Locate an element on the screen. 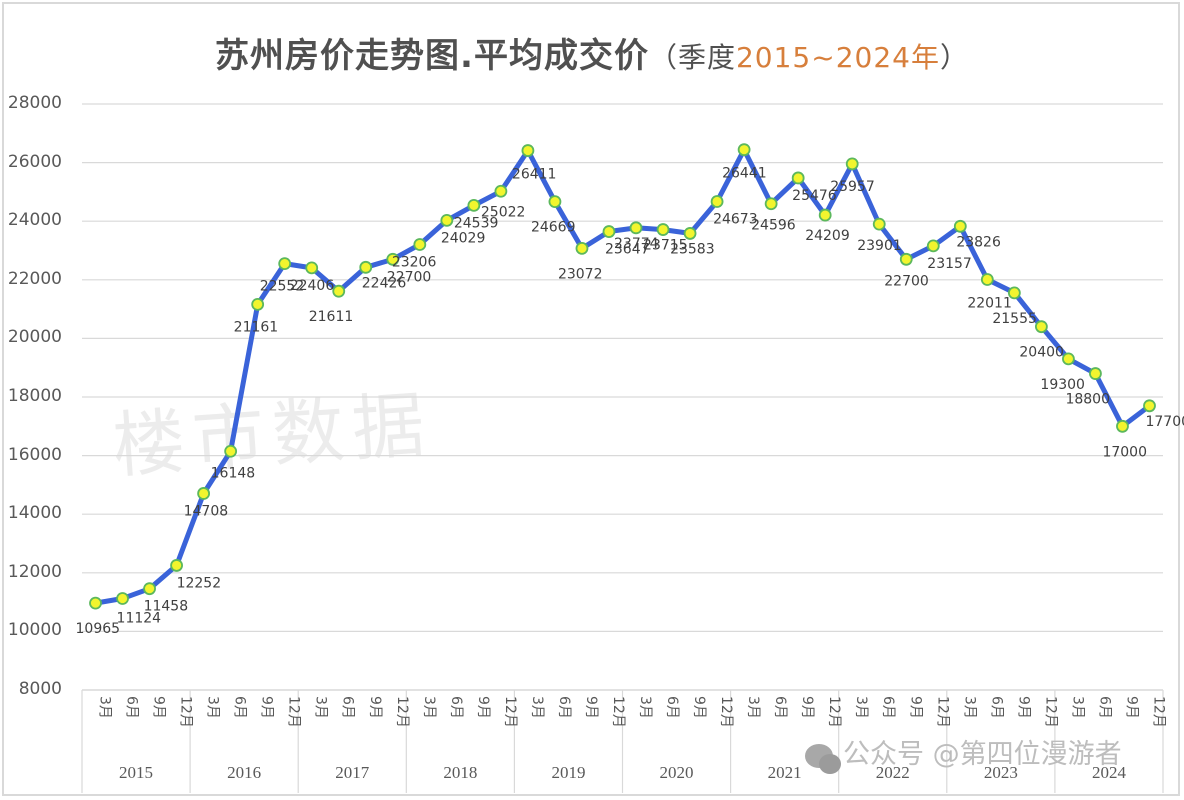  data-label: 24539 is located at coordinates (476, 223).